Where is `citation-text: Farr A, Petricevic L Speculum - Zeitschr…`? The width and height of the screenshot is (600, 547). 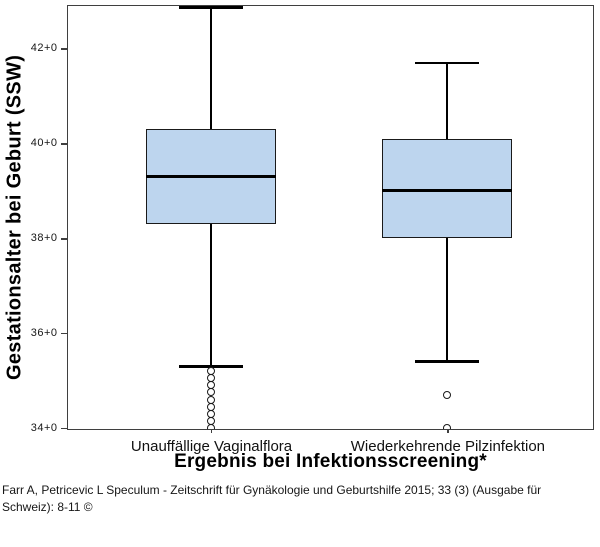 citation-text: Farr A, Petricevic L Speculum - Zeitschr… is located at coordinates (272, 499).